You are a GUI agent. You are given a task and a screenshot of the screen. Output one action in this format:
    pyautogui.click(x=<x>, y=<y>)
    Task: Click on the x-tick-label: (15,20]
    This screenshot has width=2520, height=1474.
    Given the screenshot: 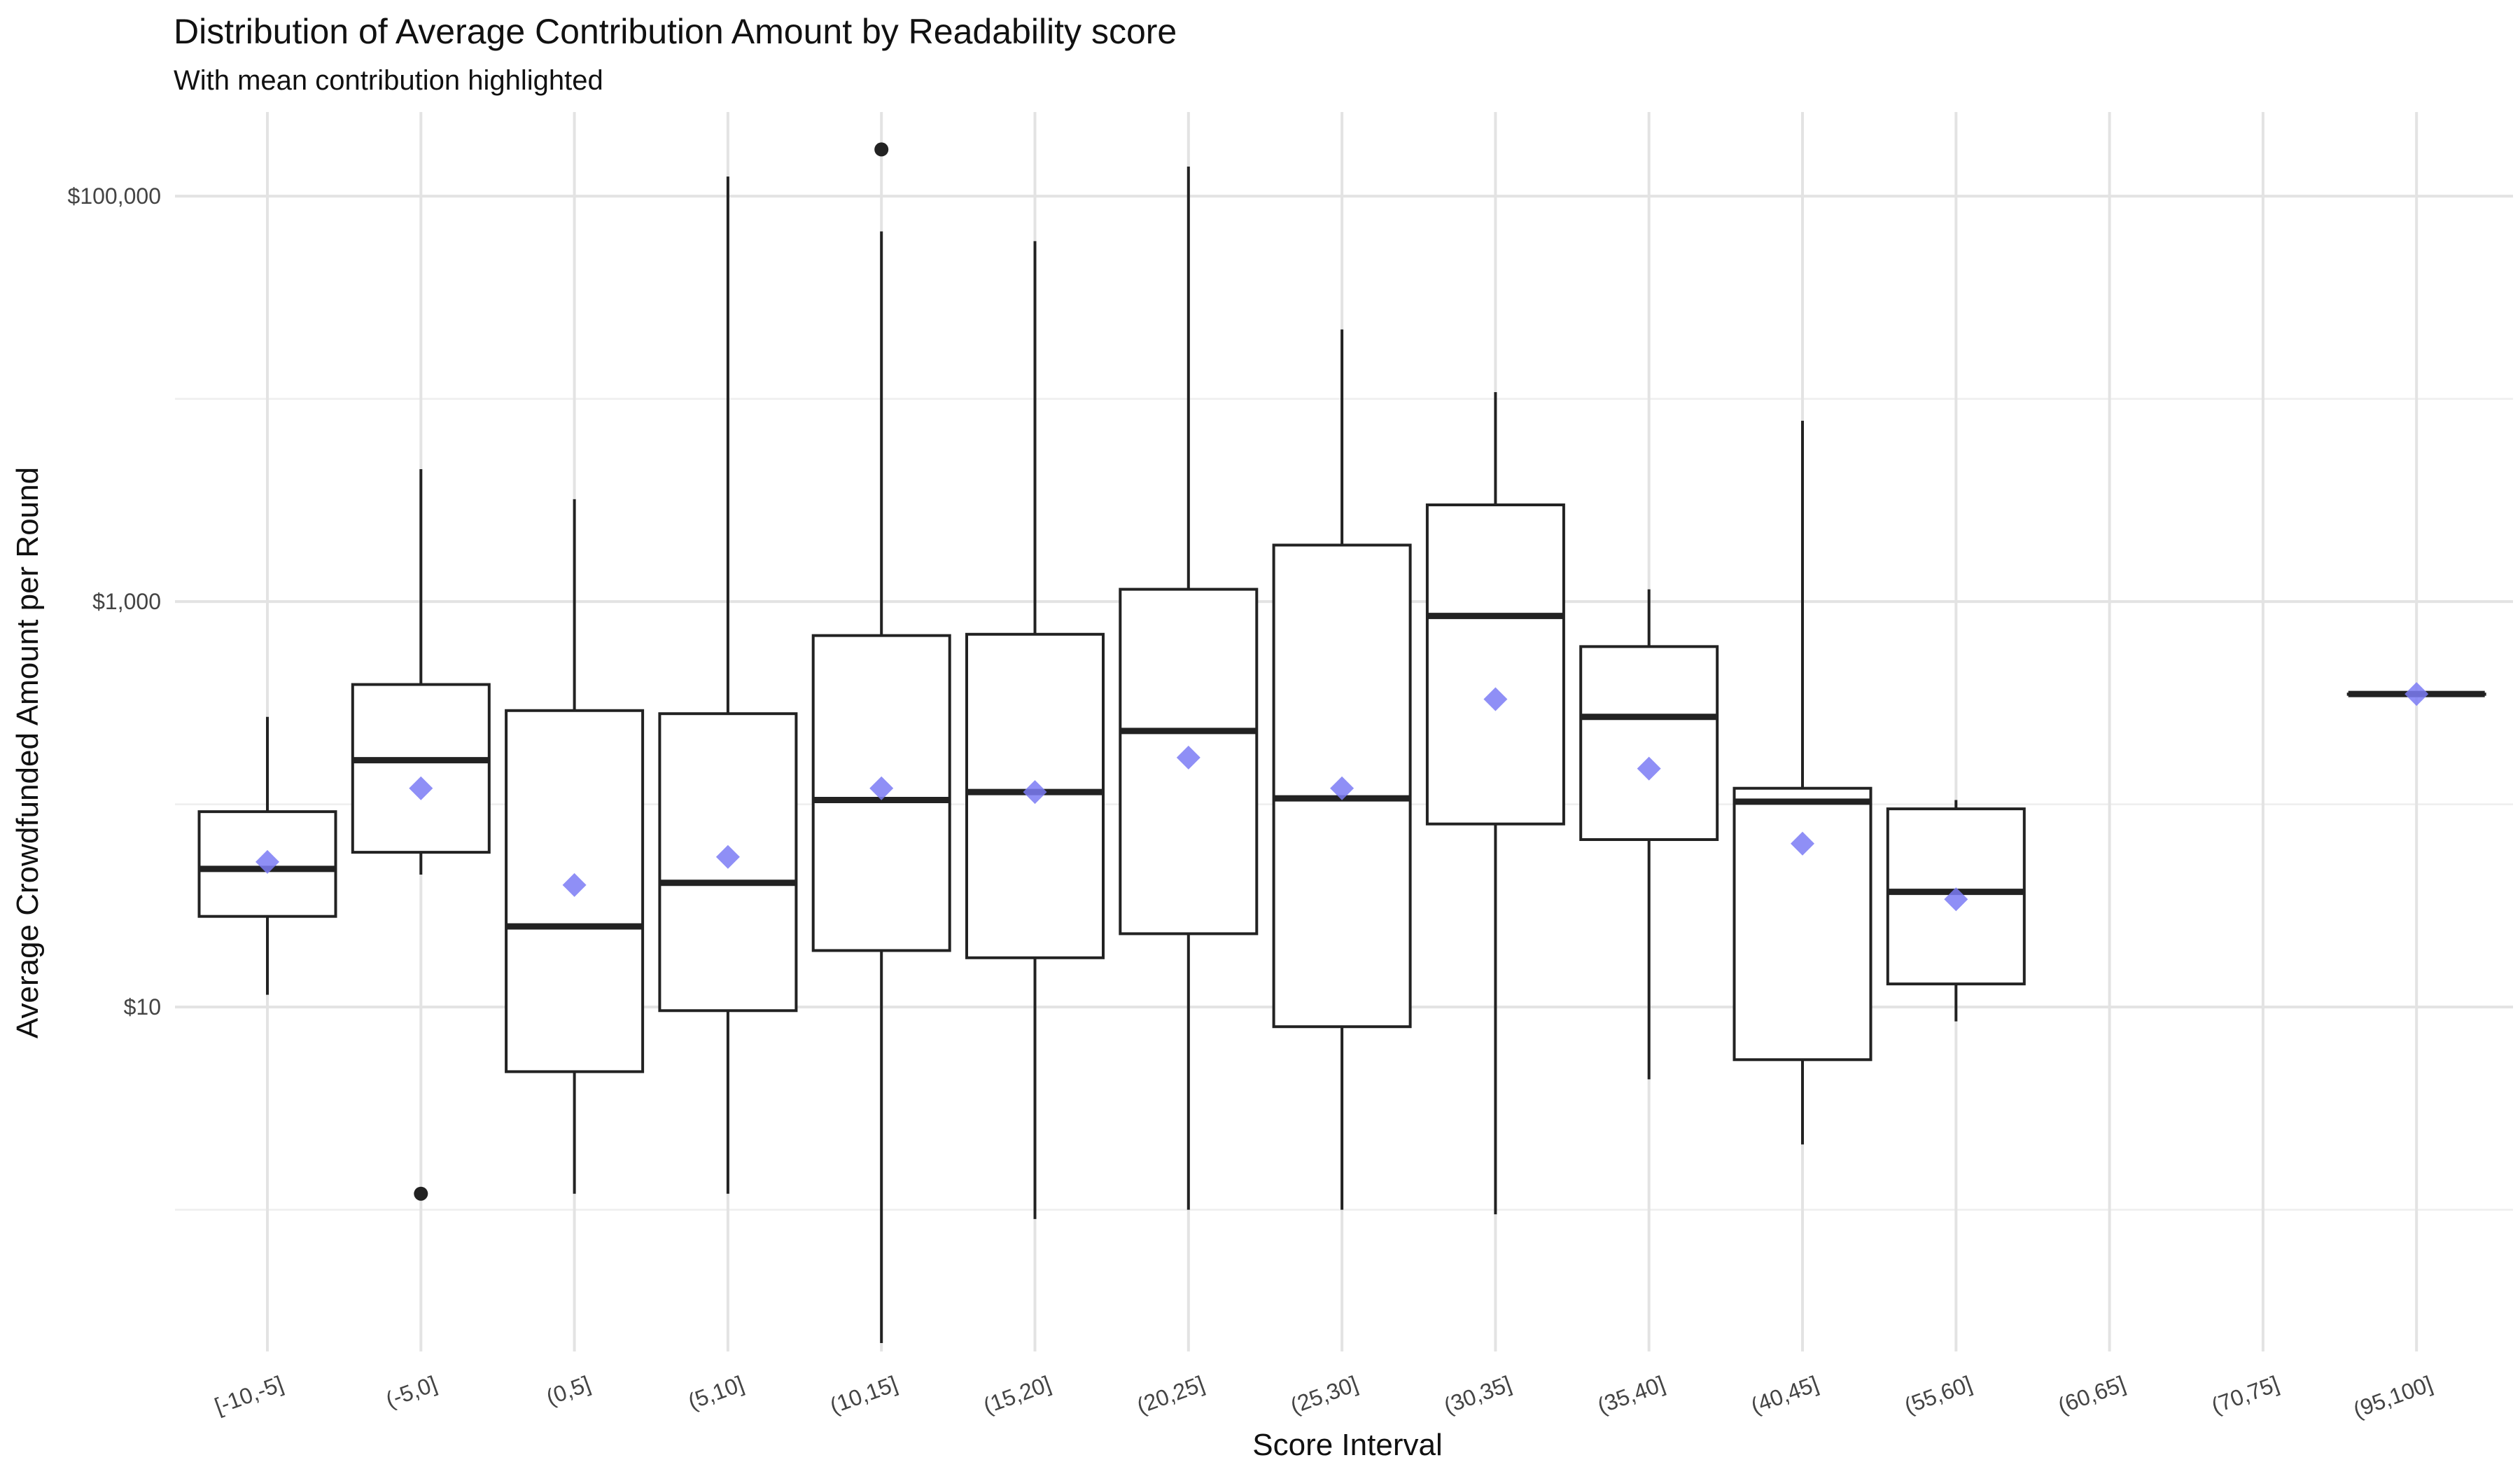 What is the action you would take?
    pyautogui.click(x=1017, y=1395)
    